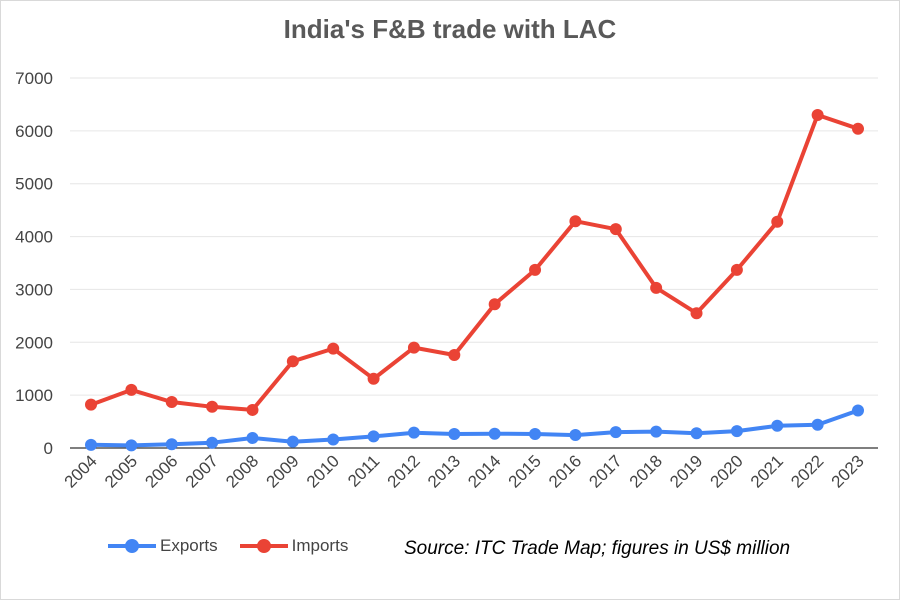 Image resolution: width=900 pixels, height=600 pixels. I want to click on x-tick-label-2021: 2021, so click(767, 471).